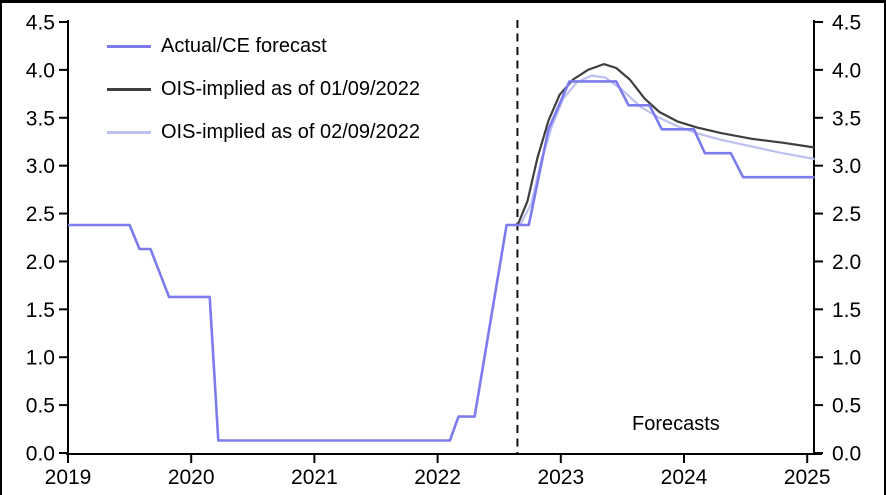  I want to click on legend-label-actual: Actual/CE forecast, so click(244, 46).